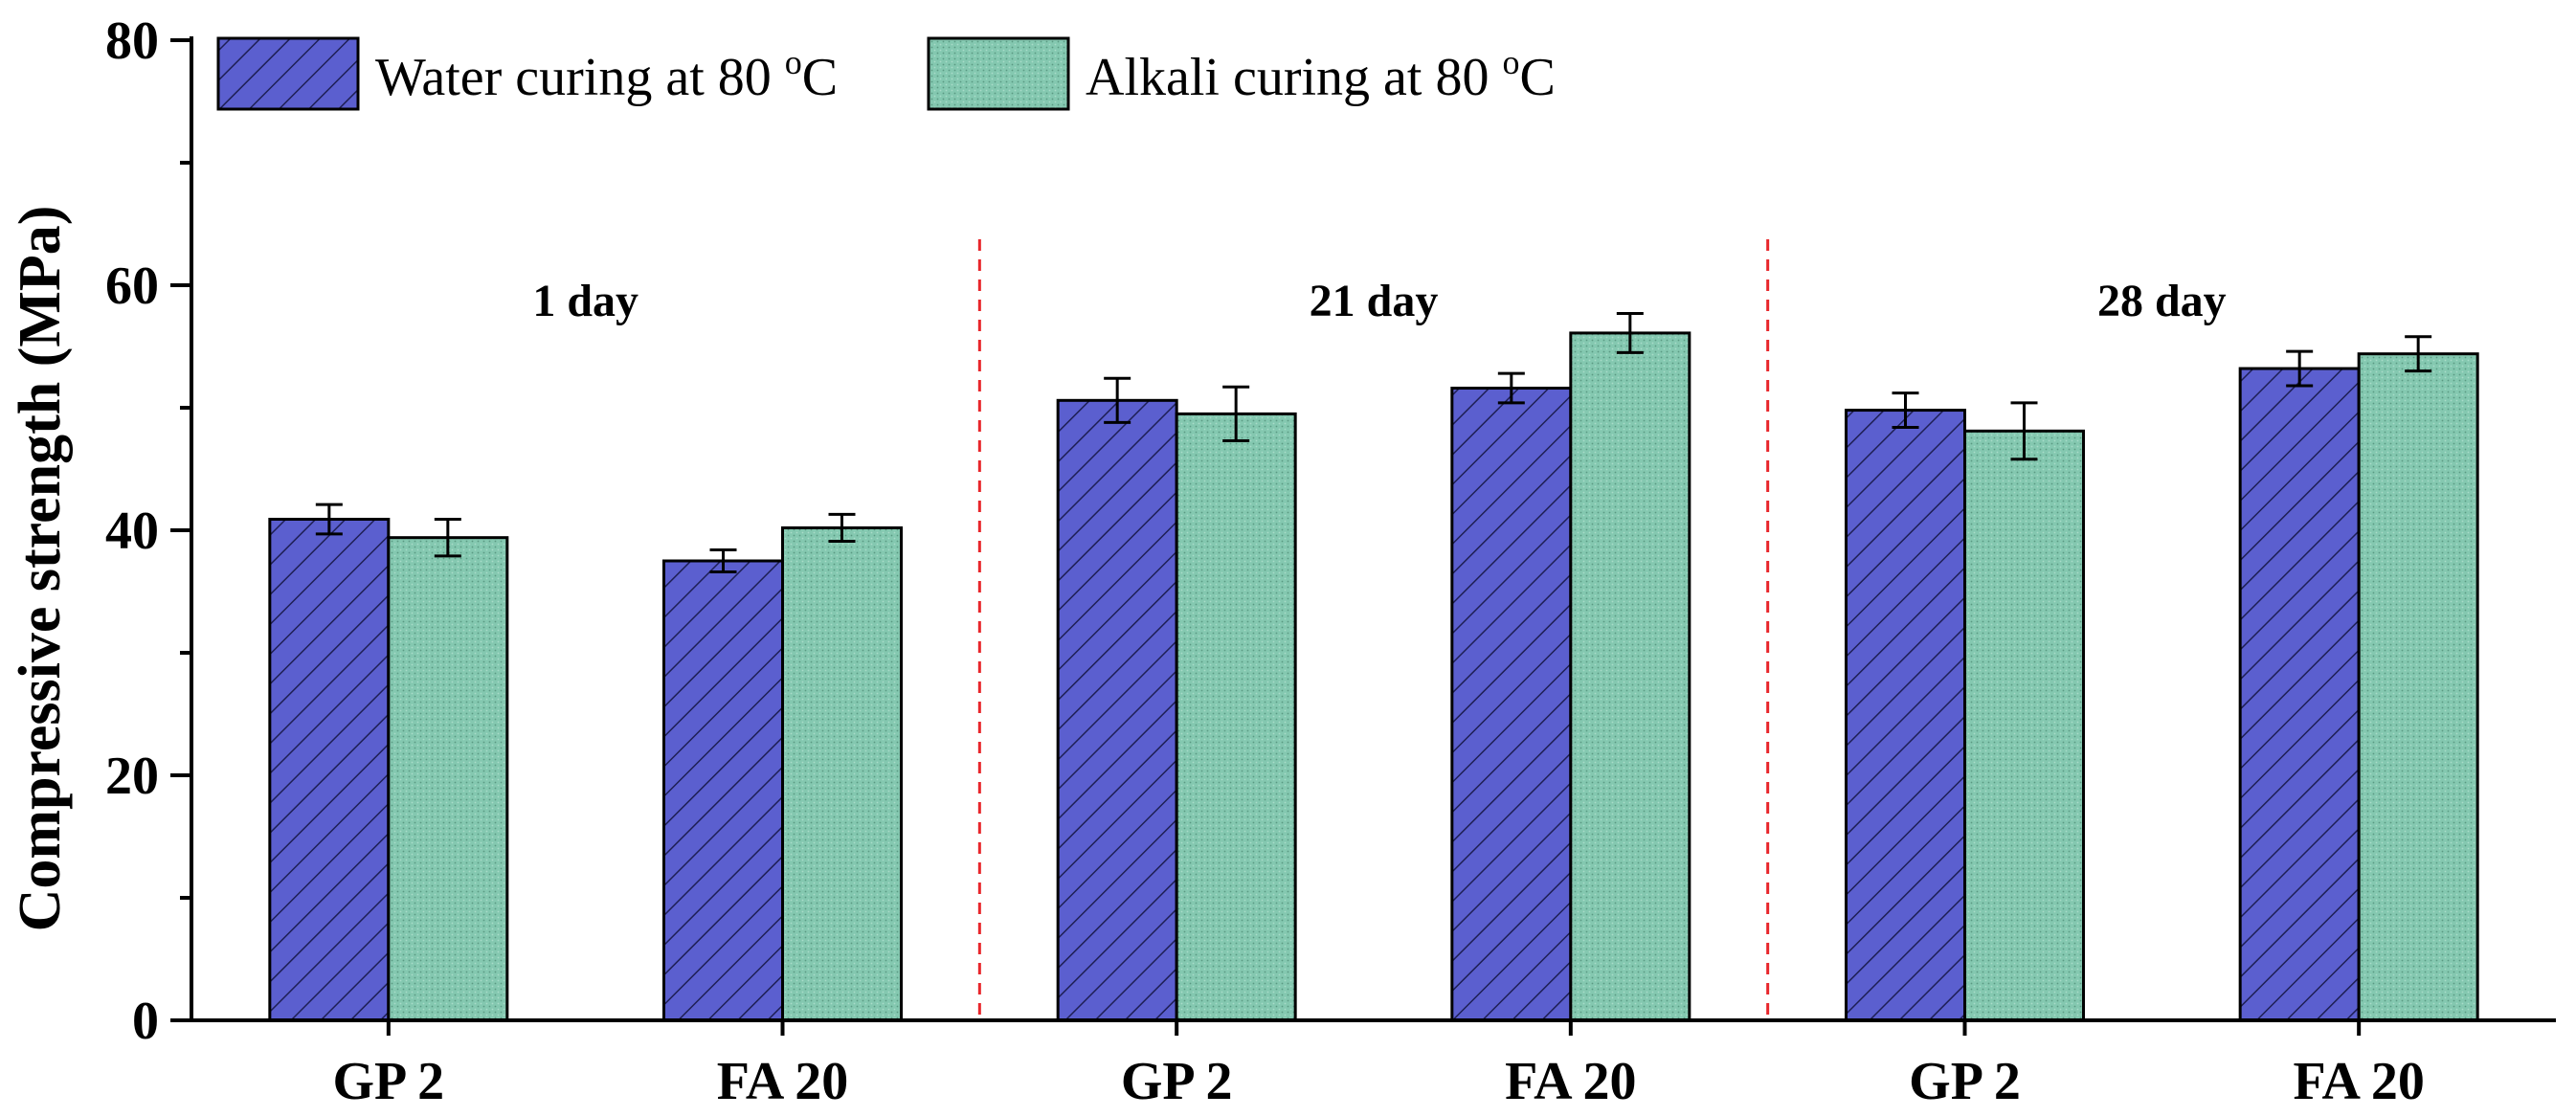  Describe the element at coordinates (2024, 725) in the screenshot. I see `bar-s2-c5` at that location.